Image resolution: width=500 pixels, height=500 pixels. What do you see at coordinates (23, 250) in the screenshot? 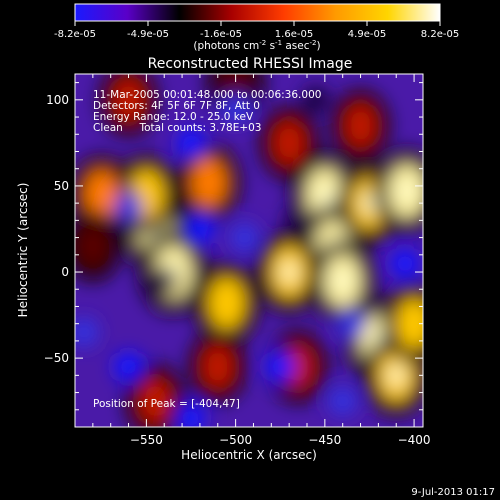
I see `y-axis-label: Heliocentric Y (arcsec)` at bounding box center [23, 250].